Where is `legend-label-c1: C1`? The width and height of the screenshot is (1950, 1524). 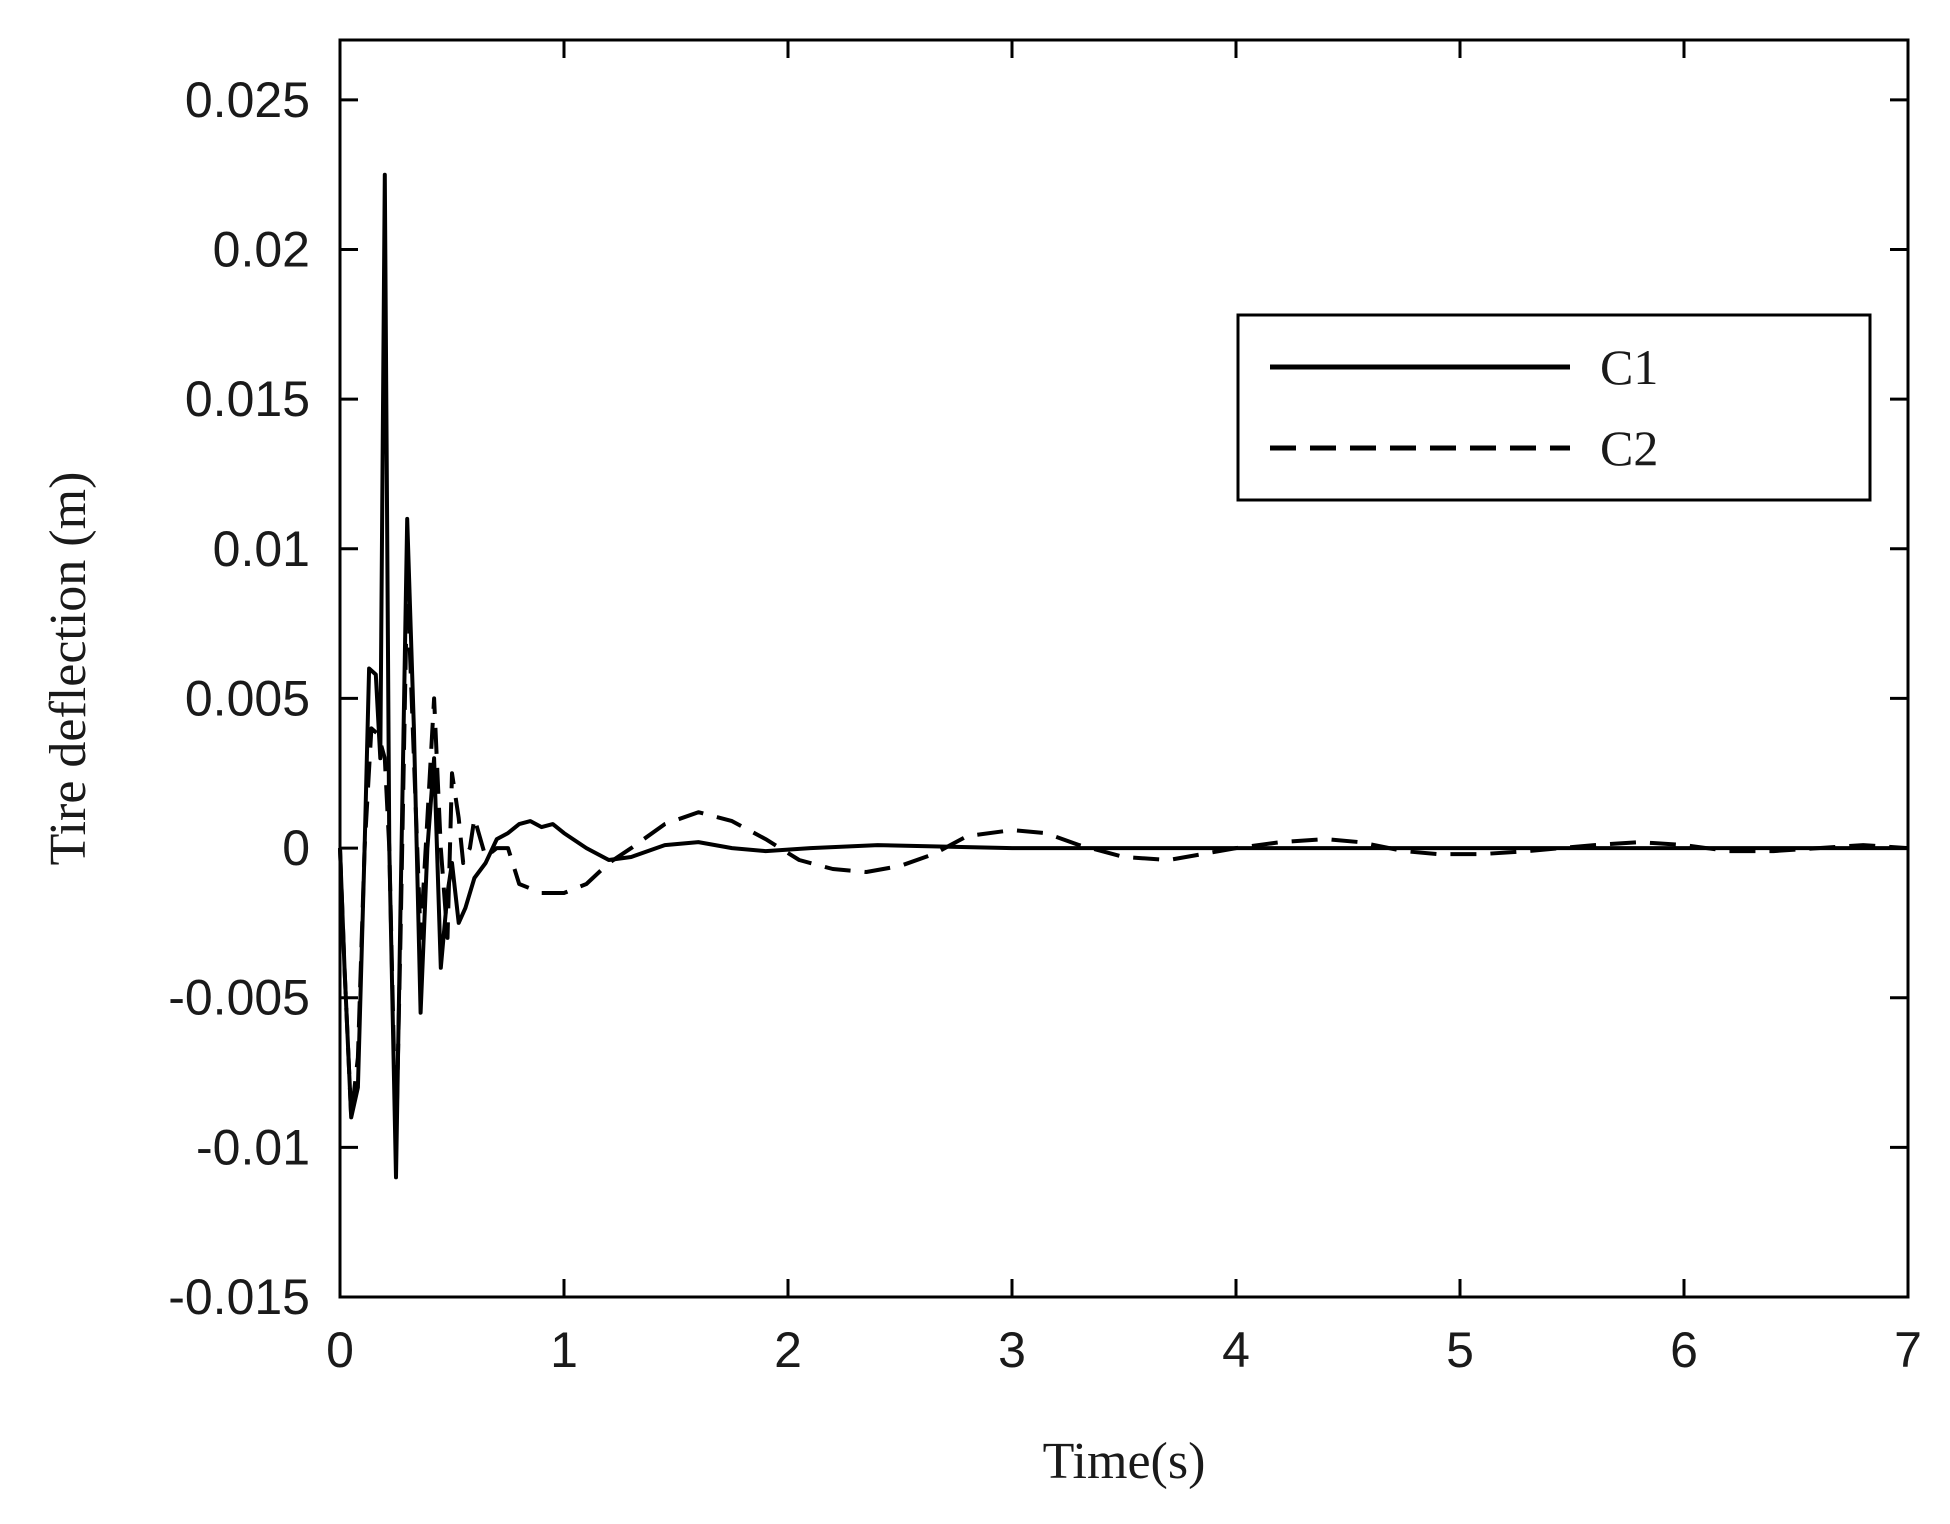 legend-label-c1: C1 is located at coordinates (1629, 367).